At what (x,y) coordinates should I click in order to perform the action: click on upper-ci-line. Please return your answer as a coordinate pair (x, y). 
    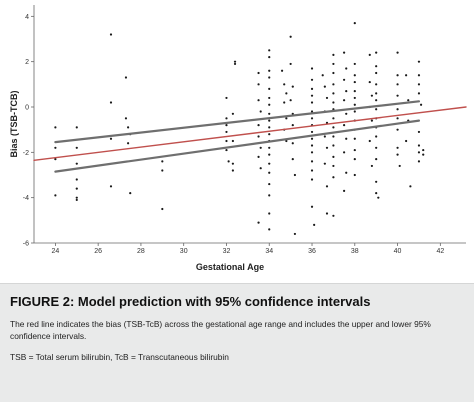
    Looking at the image, I should click on (237, 122).